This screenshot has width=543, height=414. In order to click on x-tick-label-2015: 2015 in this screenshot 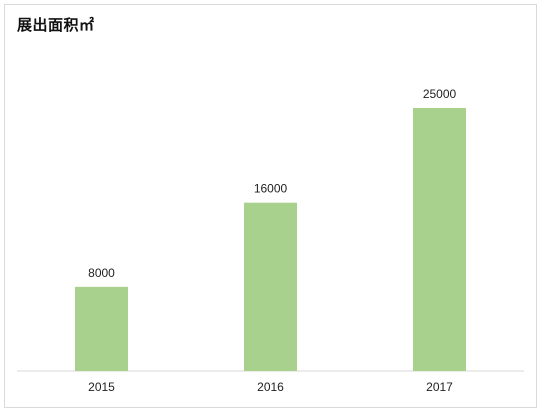, I will do `click(101, 387)`.